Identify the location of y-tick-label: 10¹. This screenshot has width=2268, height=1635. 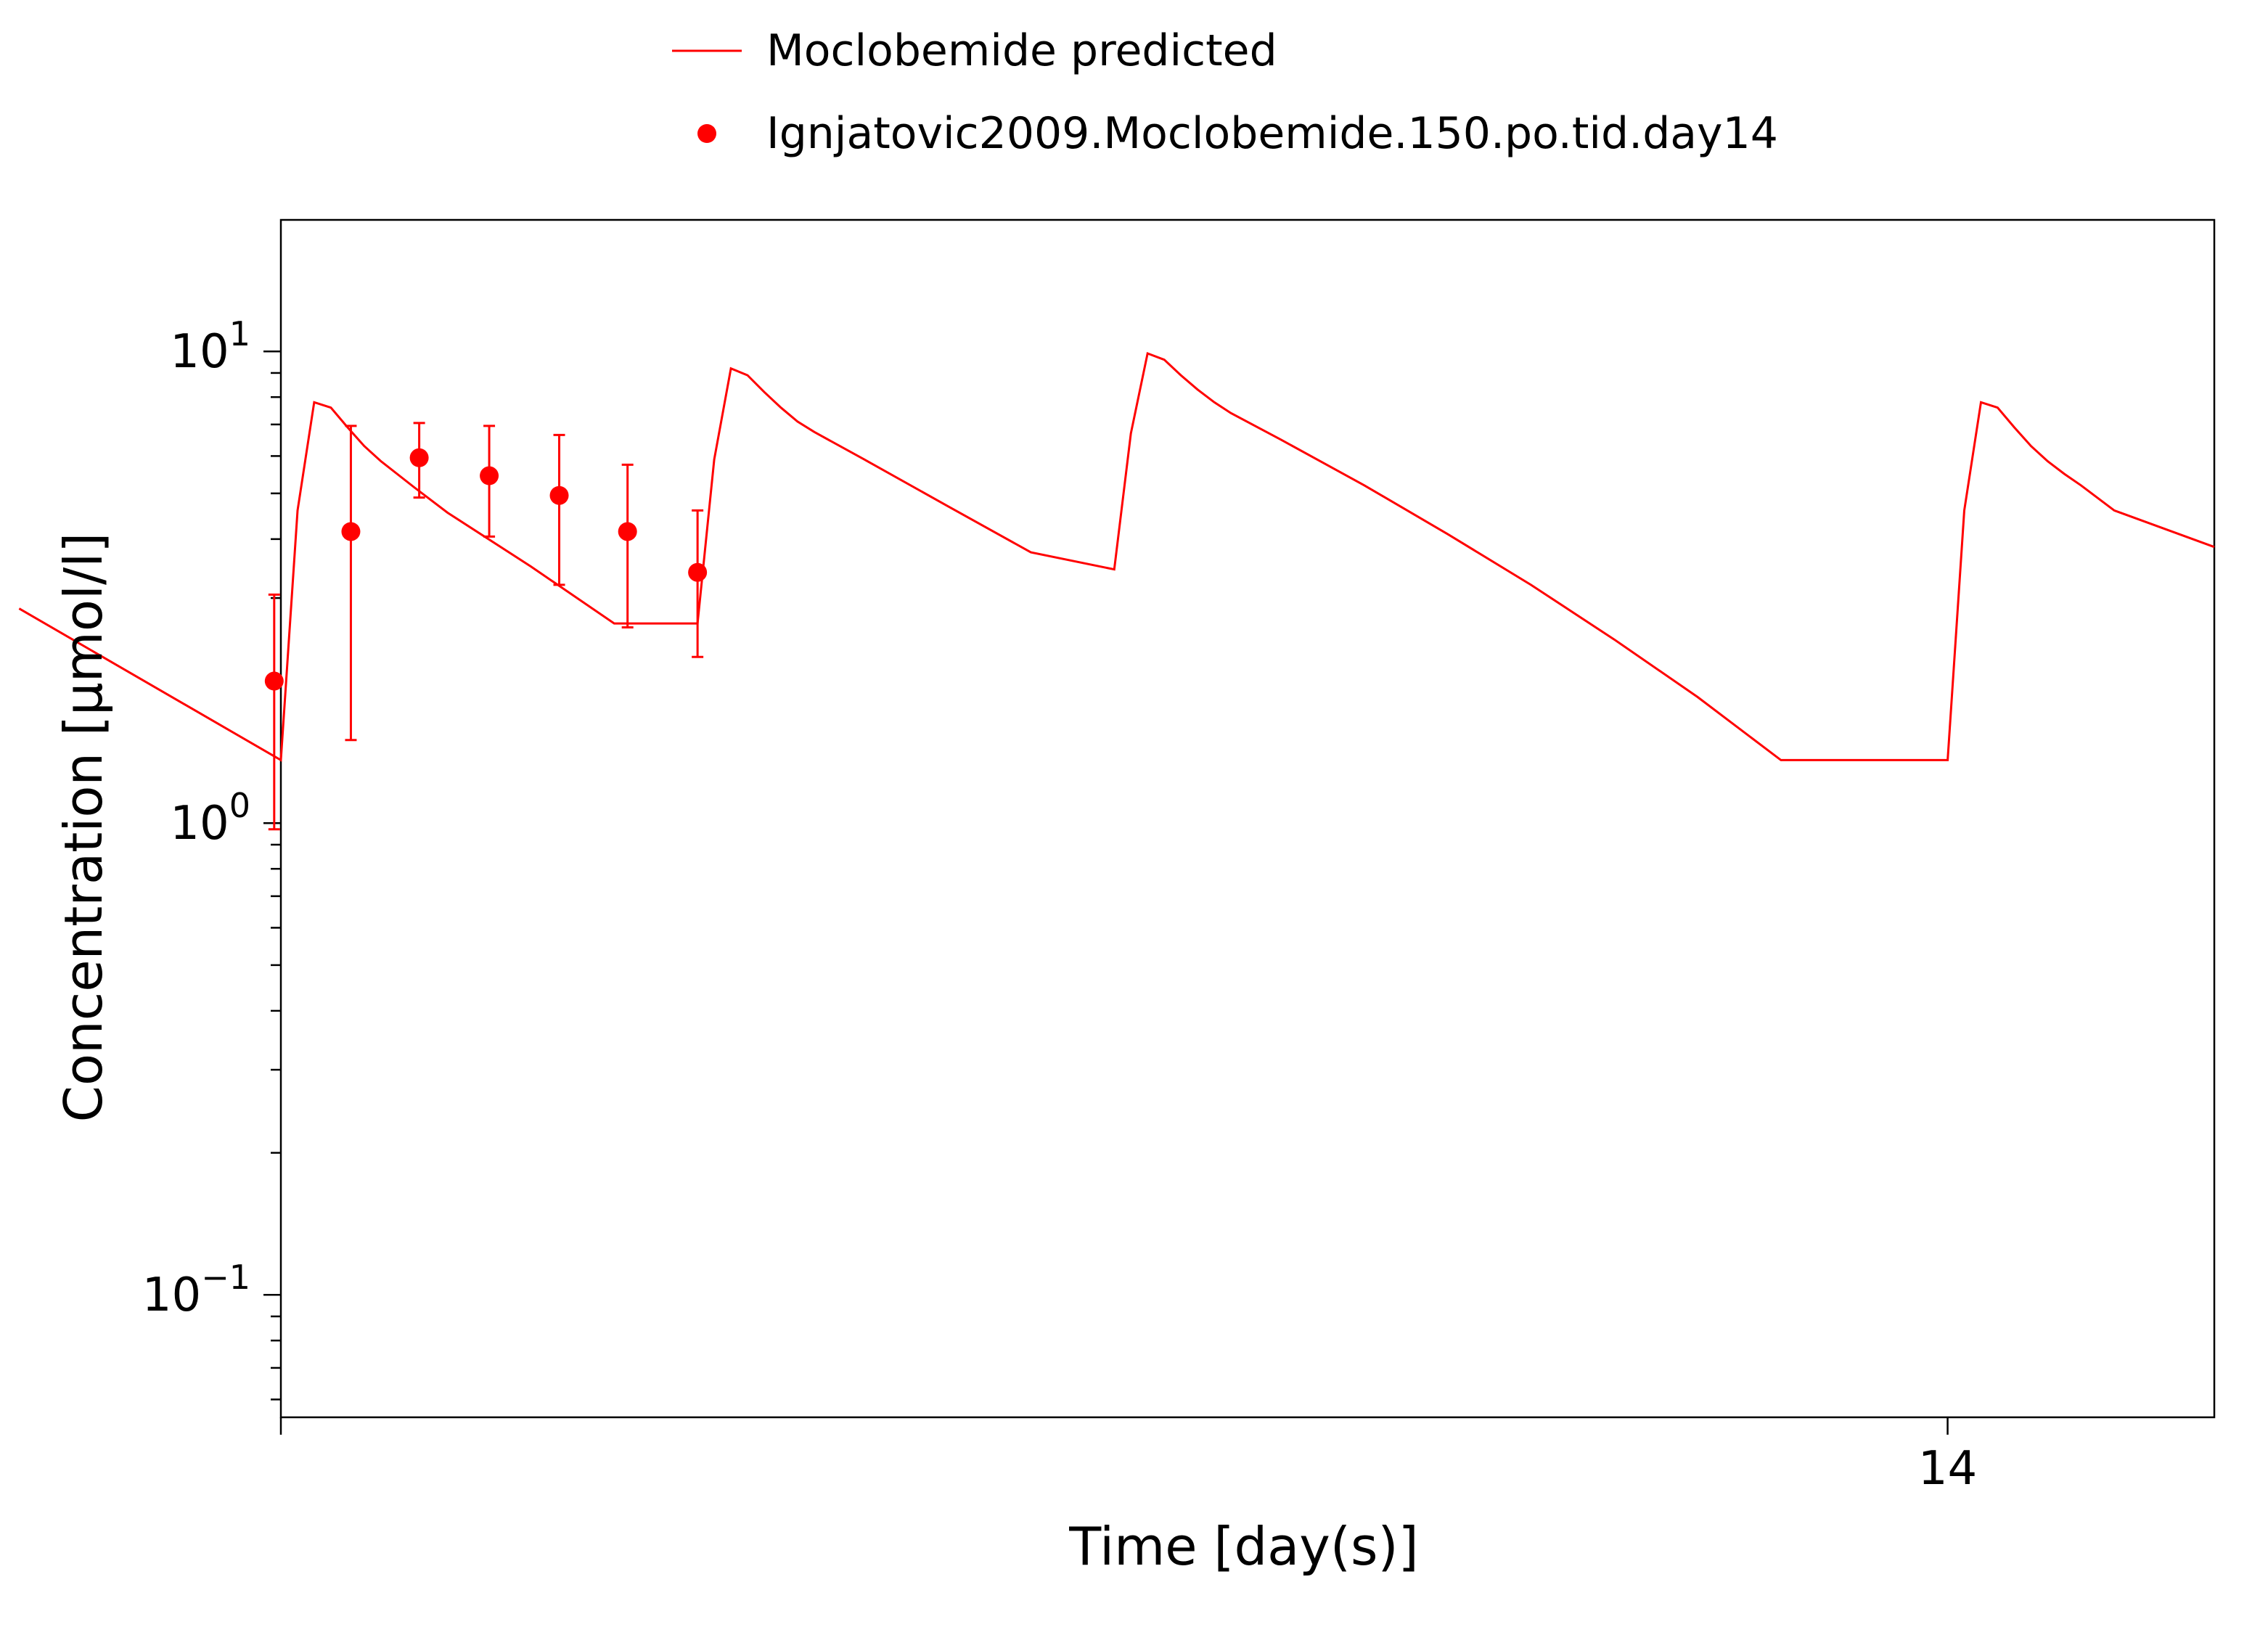
(210, 346).